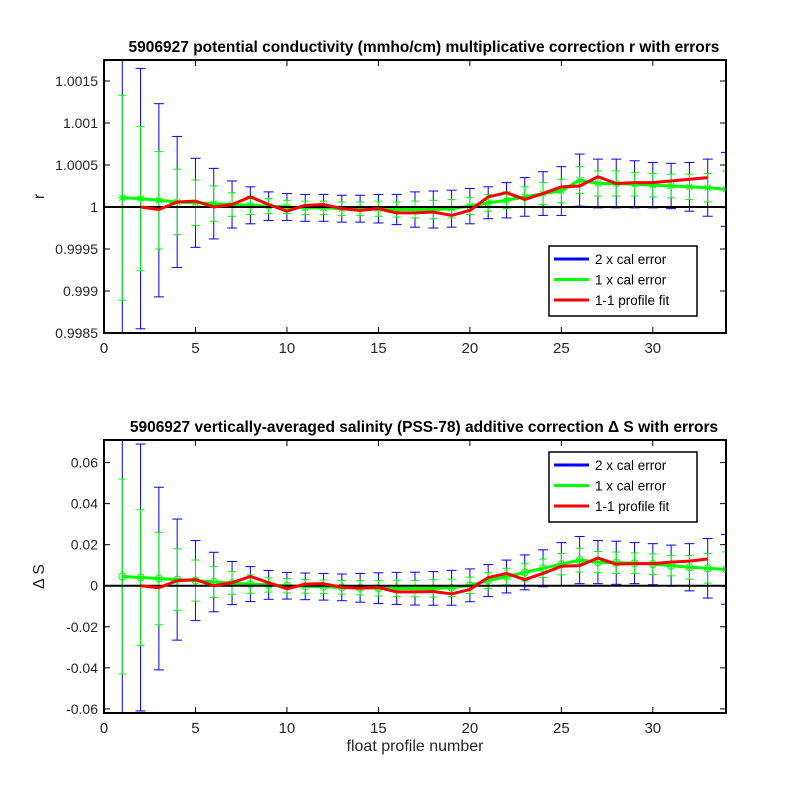 Image resolution: width=800 pixels, height=800 pixels. I want to click on y-tick-label: -0.04, so click(82, 668).